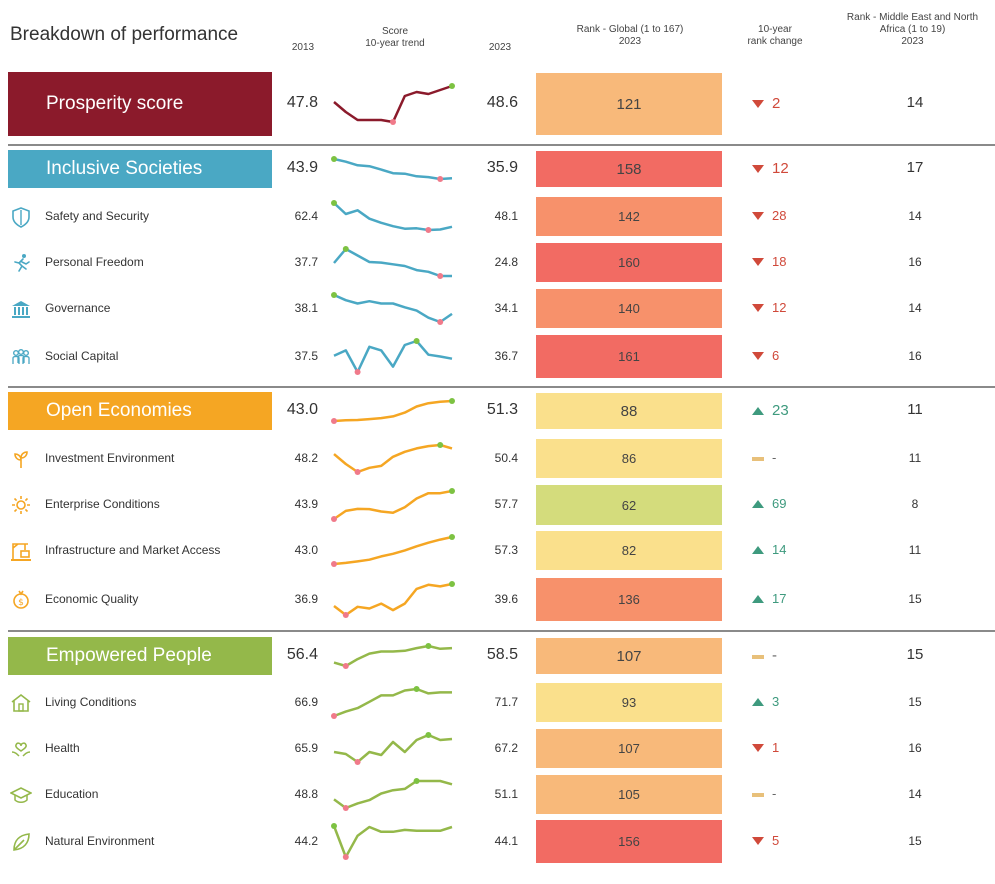 This screenshot has width=995, height=884. What do you see at coordinates (506, 793) in the screenshot?
I see `value-2023: 51.1` at bounding box center [506, 793].